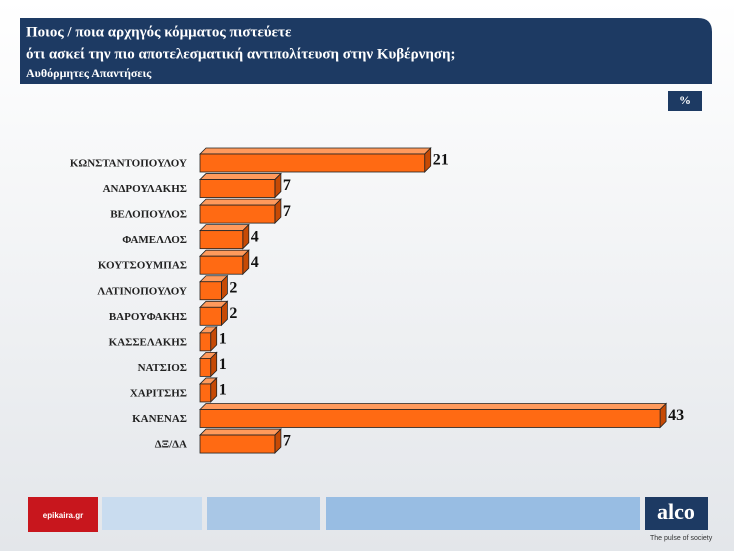  Describe the element at coordinates (441, 160) in the screenshot. I see `value-label: 21` at that location.